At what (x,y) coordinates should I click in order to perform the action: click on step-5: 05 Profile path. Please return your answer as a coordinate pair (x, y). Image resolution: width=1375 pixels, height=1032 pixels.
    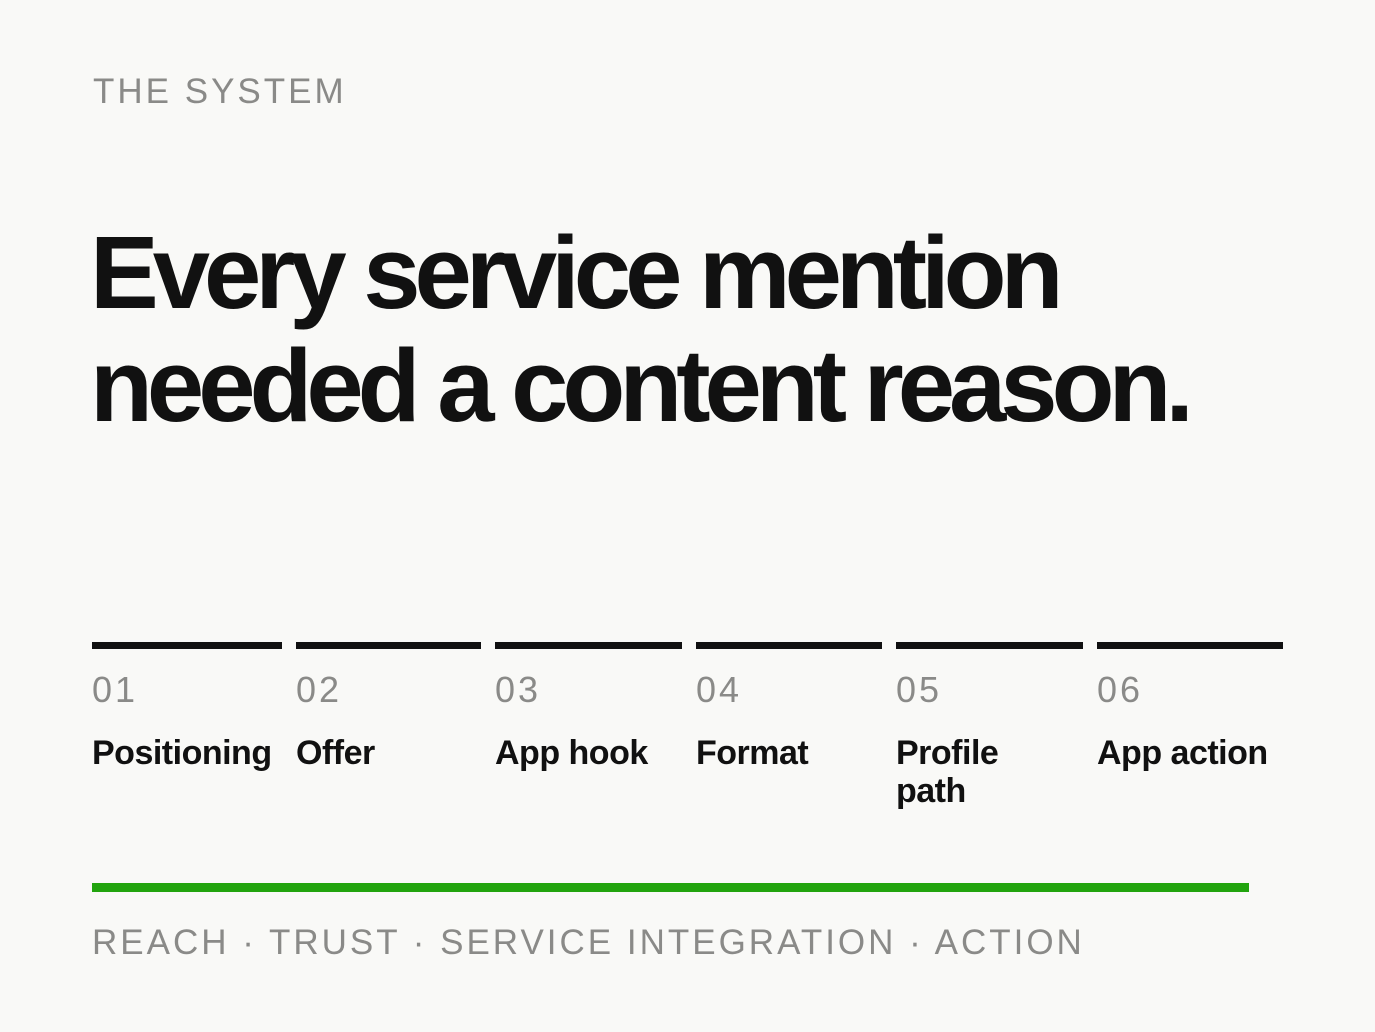
    Looking at the image, I should click on (989, 732).